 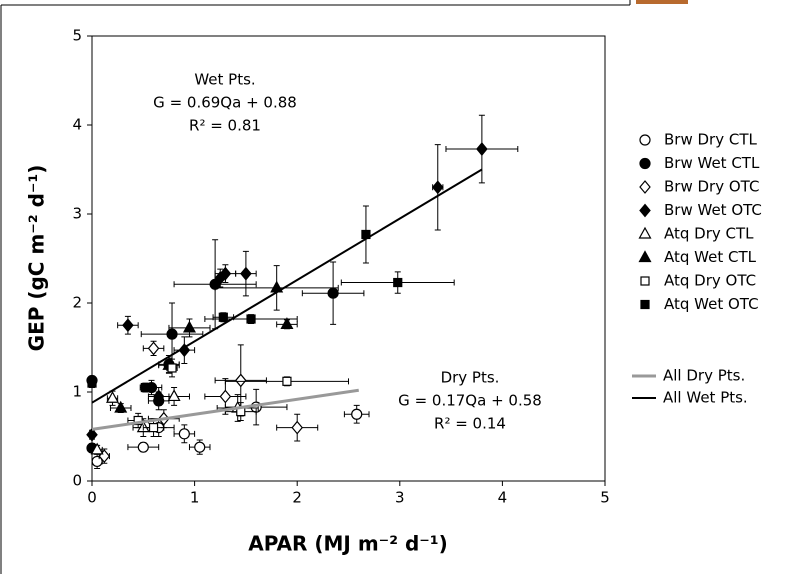 I want to click on annotation: Wet Pts., so click(x=224, y=80).